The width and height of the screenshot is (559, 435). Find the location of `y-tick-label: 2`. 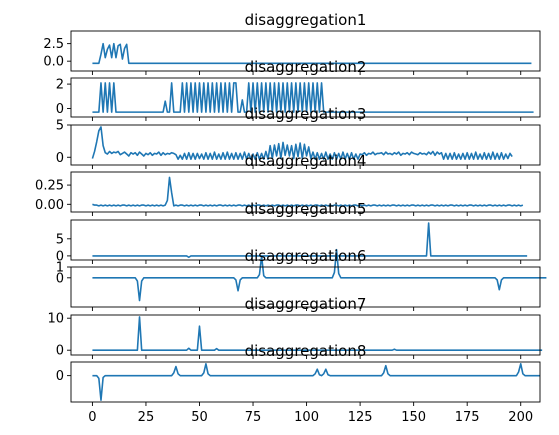

y-tick-label: 2 is located at coordinates (60, 85).